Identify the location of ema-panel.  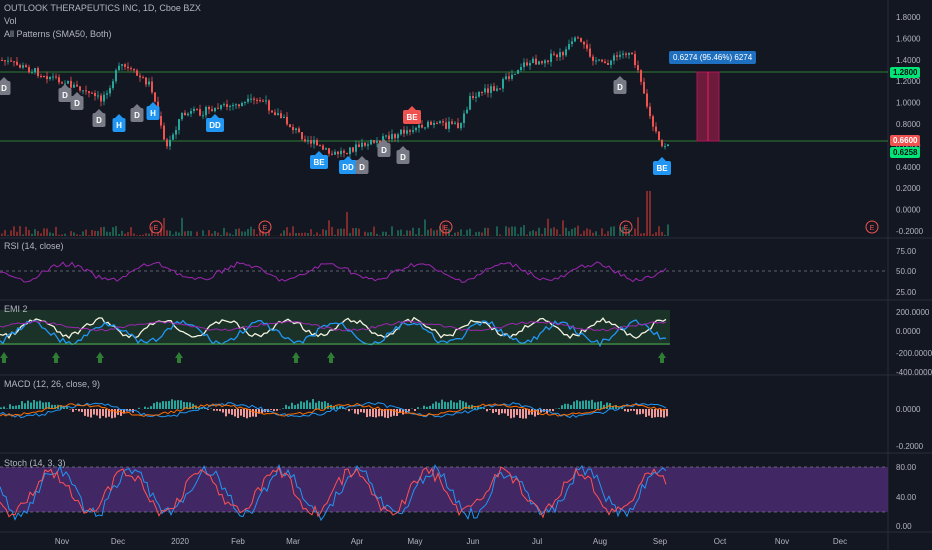
(335, 336).